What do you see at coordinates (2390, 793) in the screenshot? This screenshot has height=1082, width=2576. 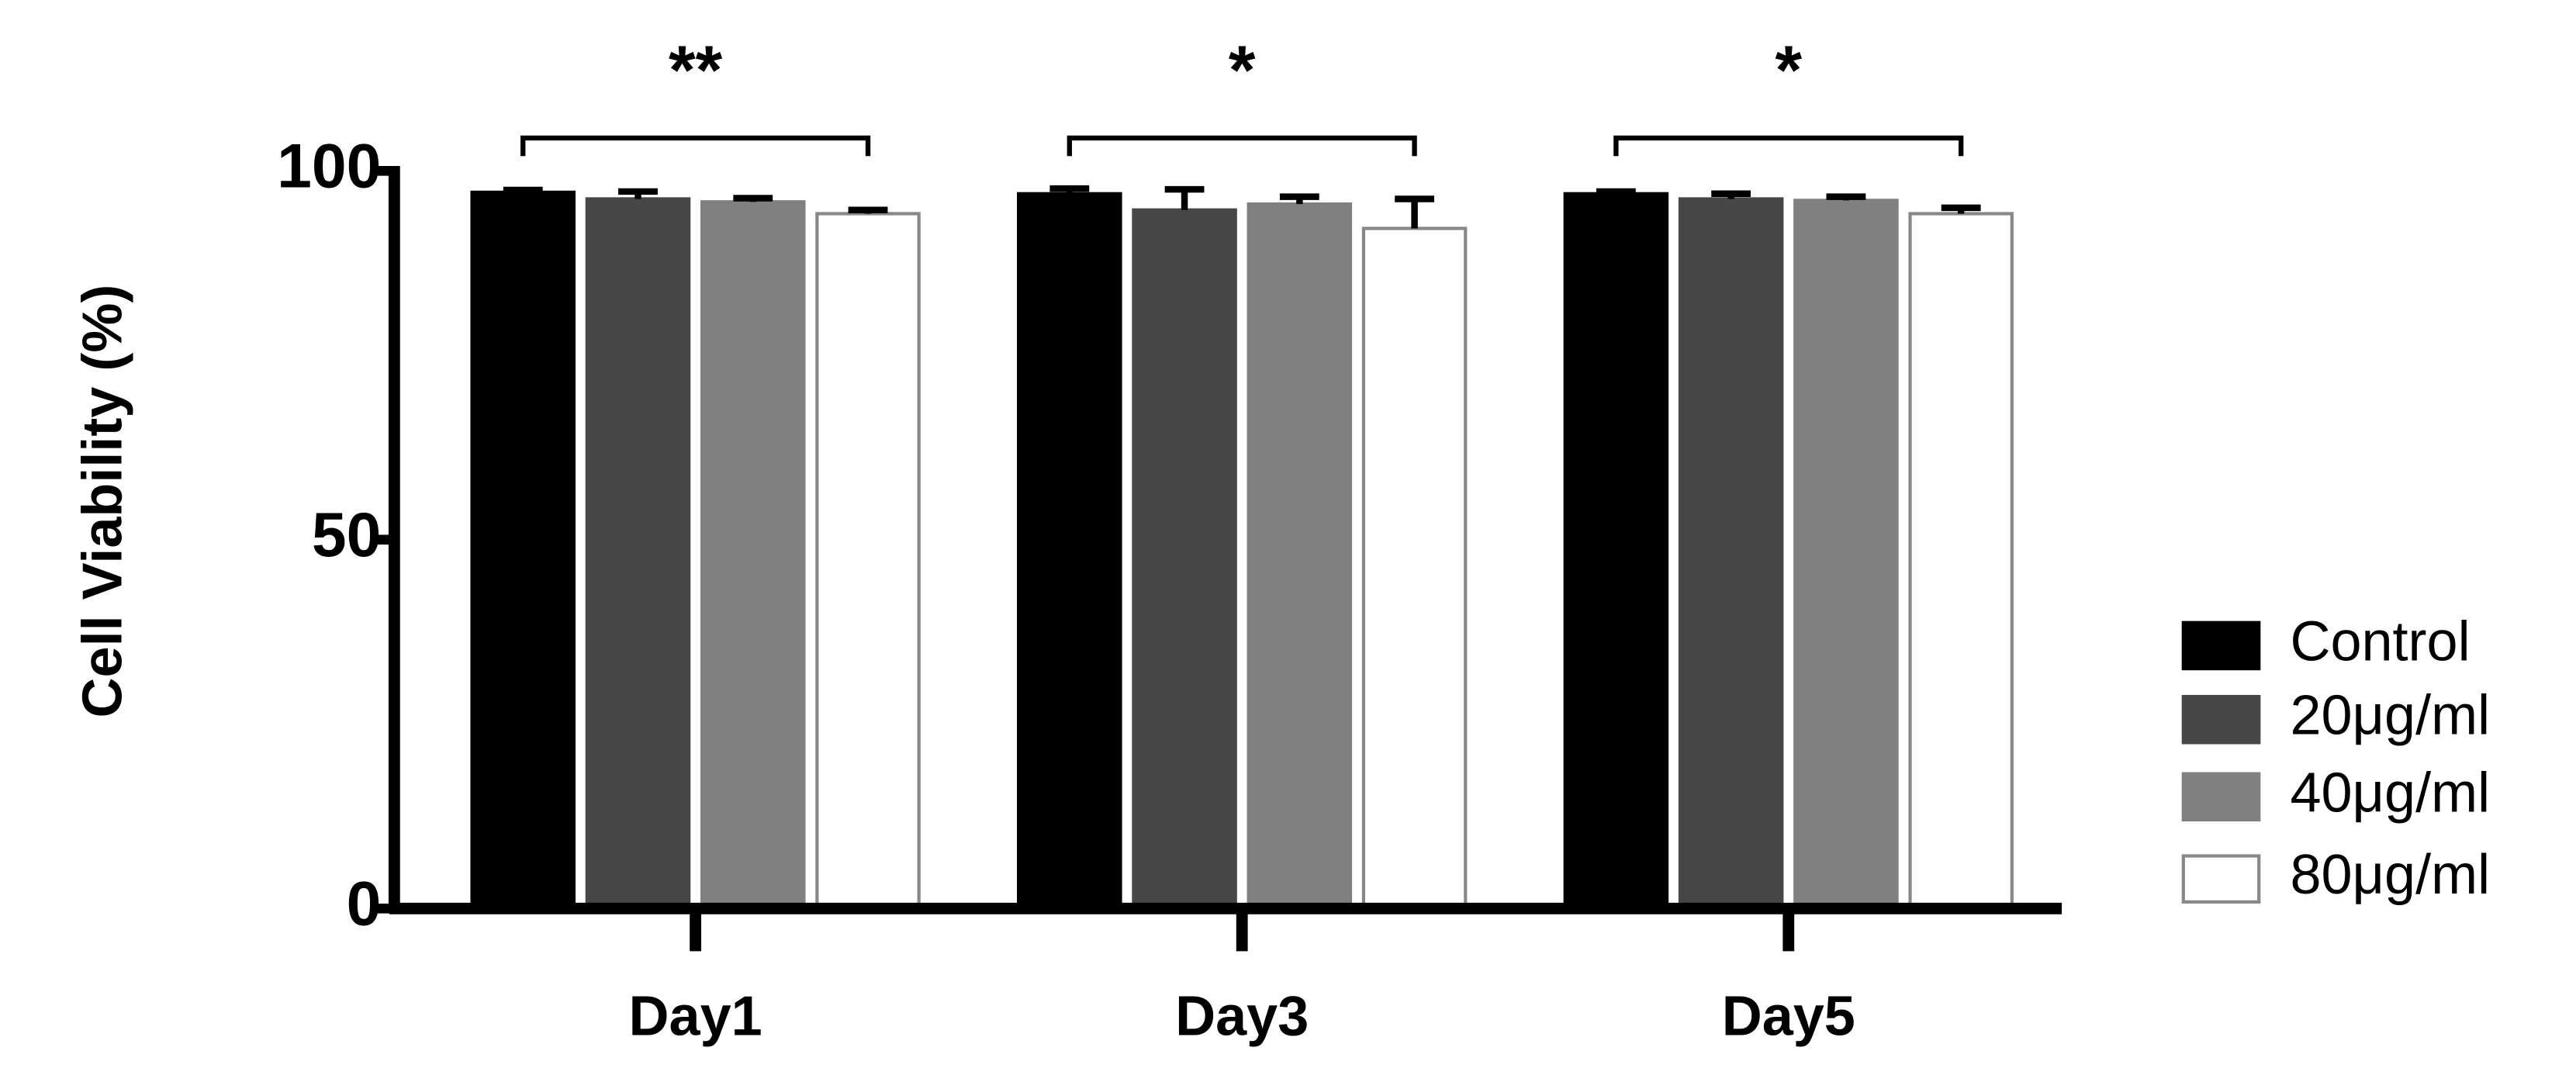 I see `legend-label: 40μg/ml` at bounding box center [2390, 793].